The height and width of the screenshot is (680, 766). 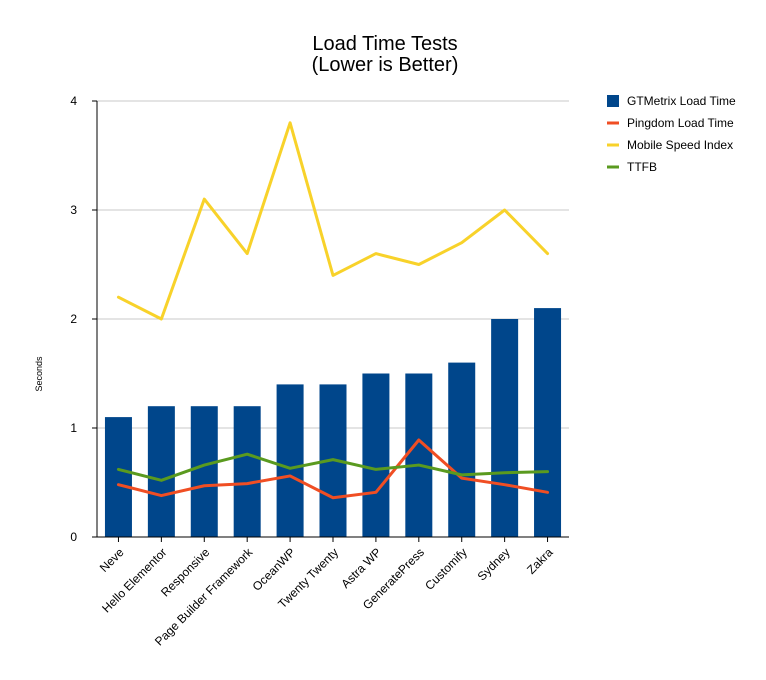 What do you see at coordinates (39, 374) in the screenshot?
I see `y-axis-label: Seconds` at bounding box center [39, 374].